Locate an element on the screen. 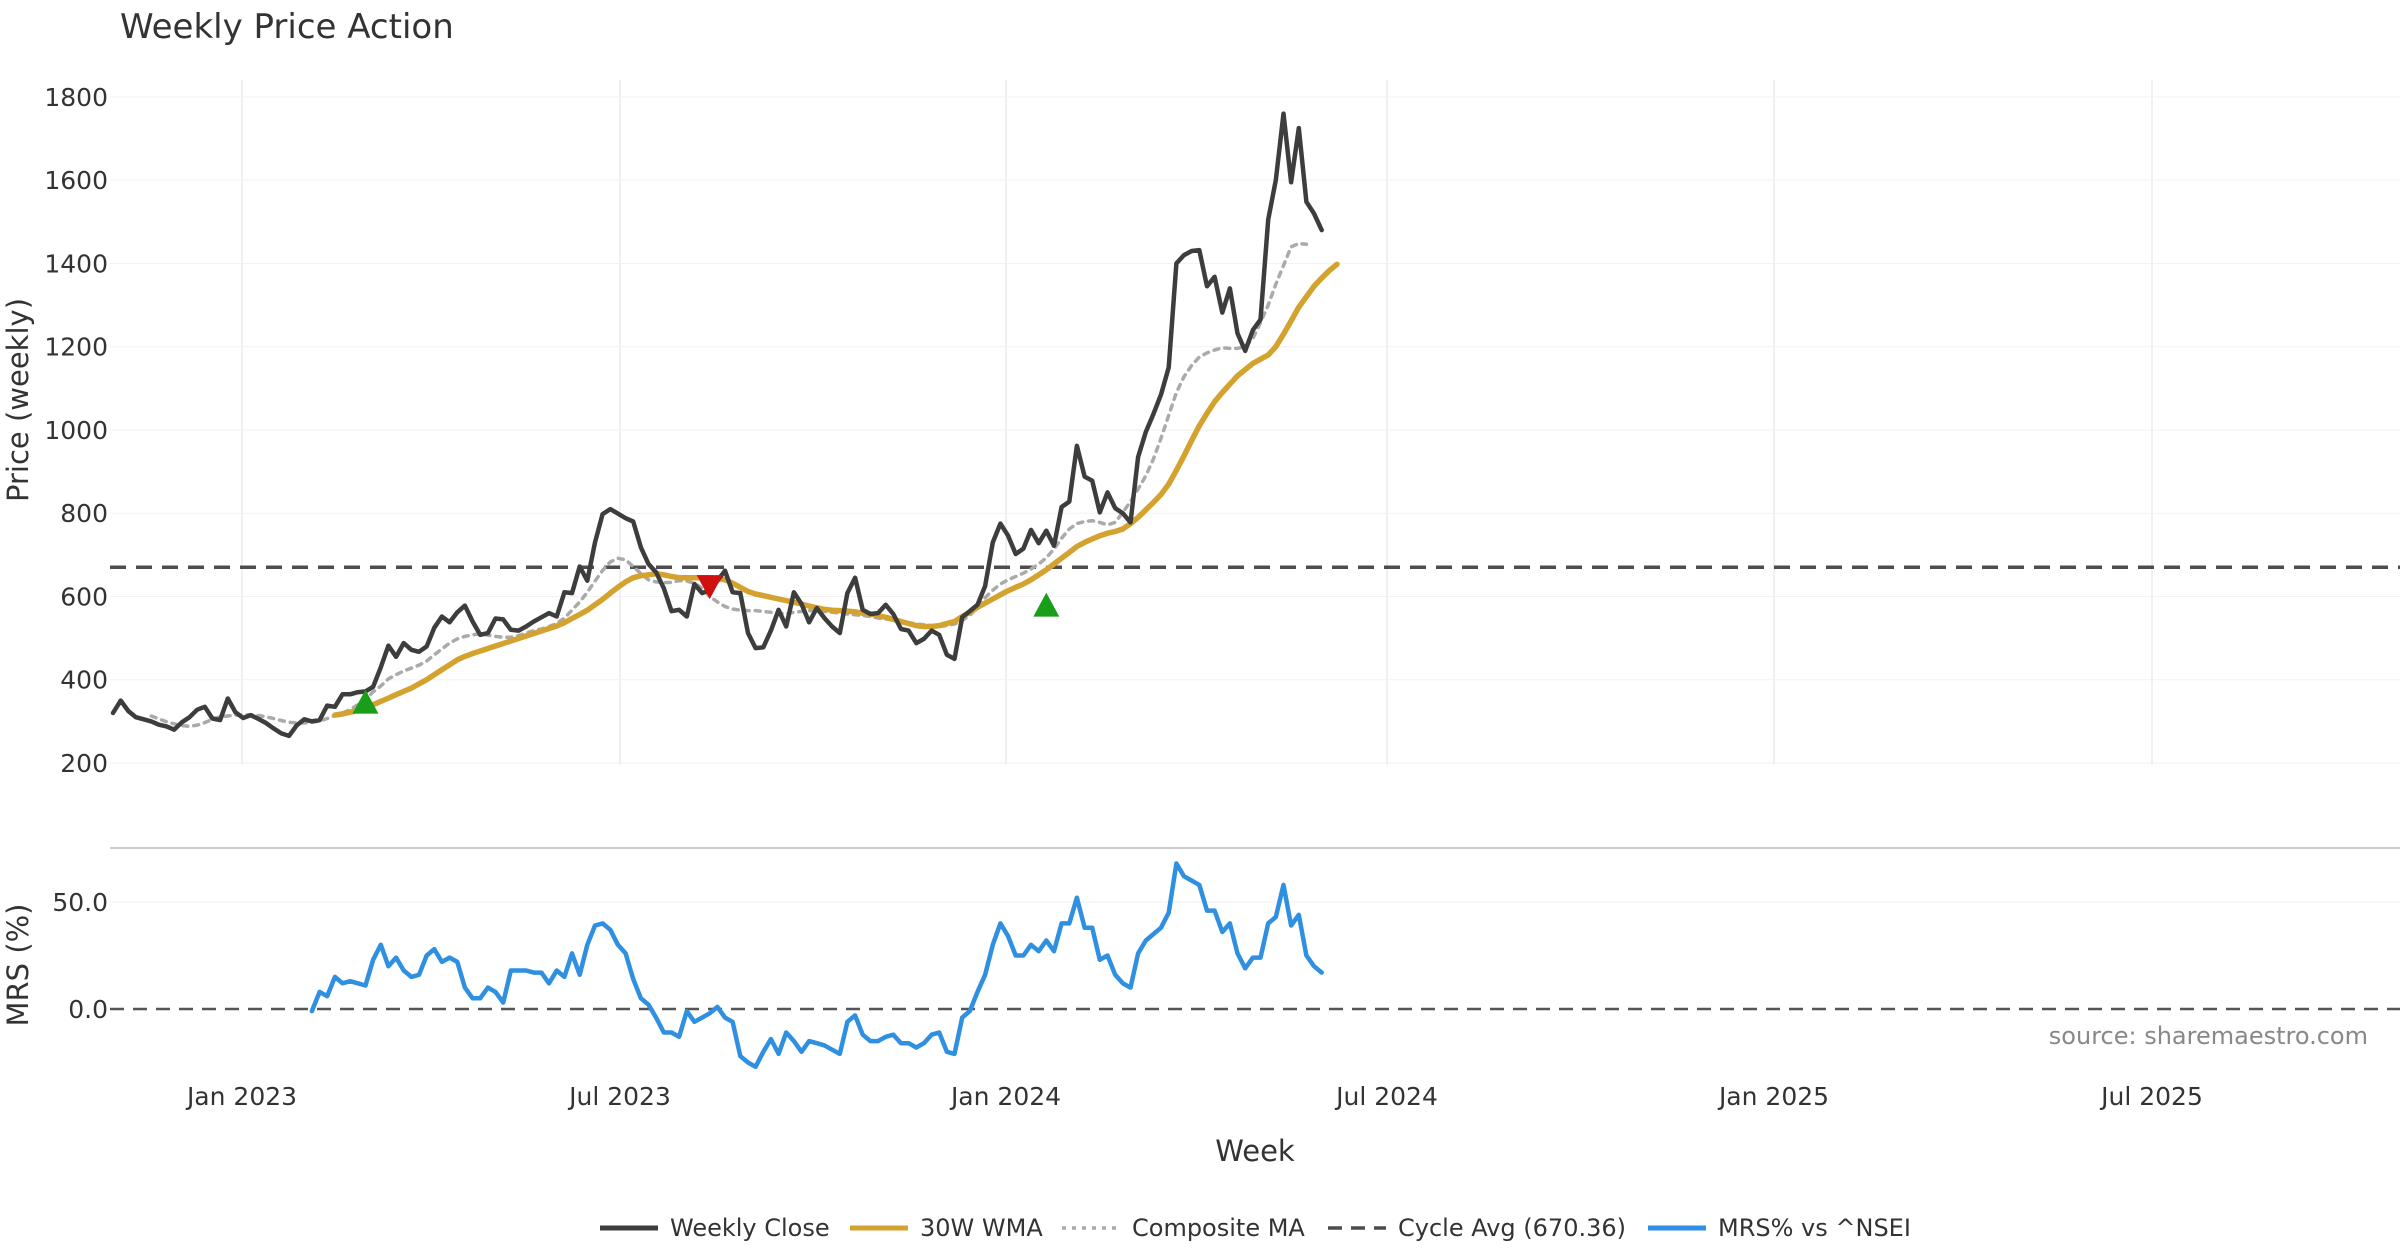 Image resolution: width=2400 pixels, height=1260 pixels. price-y-tick-label: 1600 is located at coordinates (76, 180).